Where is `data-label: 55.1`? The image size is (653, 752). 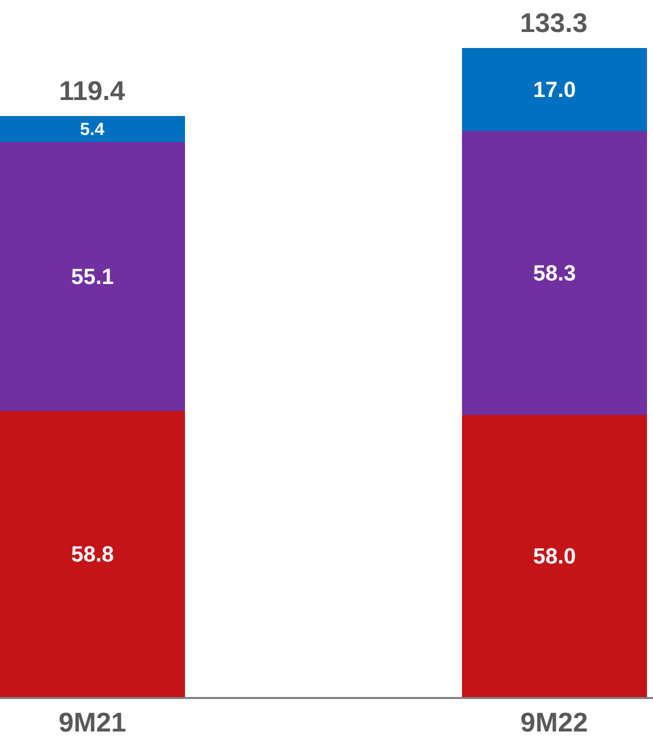
data-label: 55.1 is located at coordinates (92, 276).